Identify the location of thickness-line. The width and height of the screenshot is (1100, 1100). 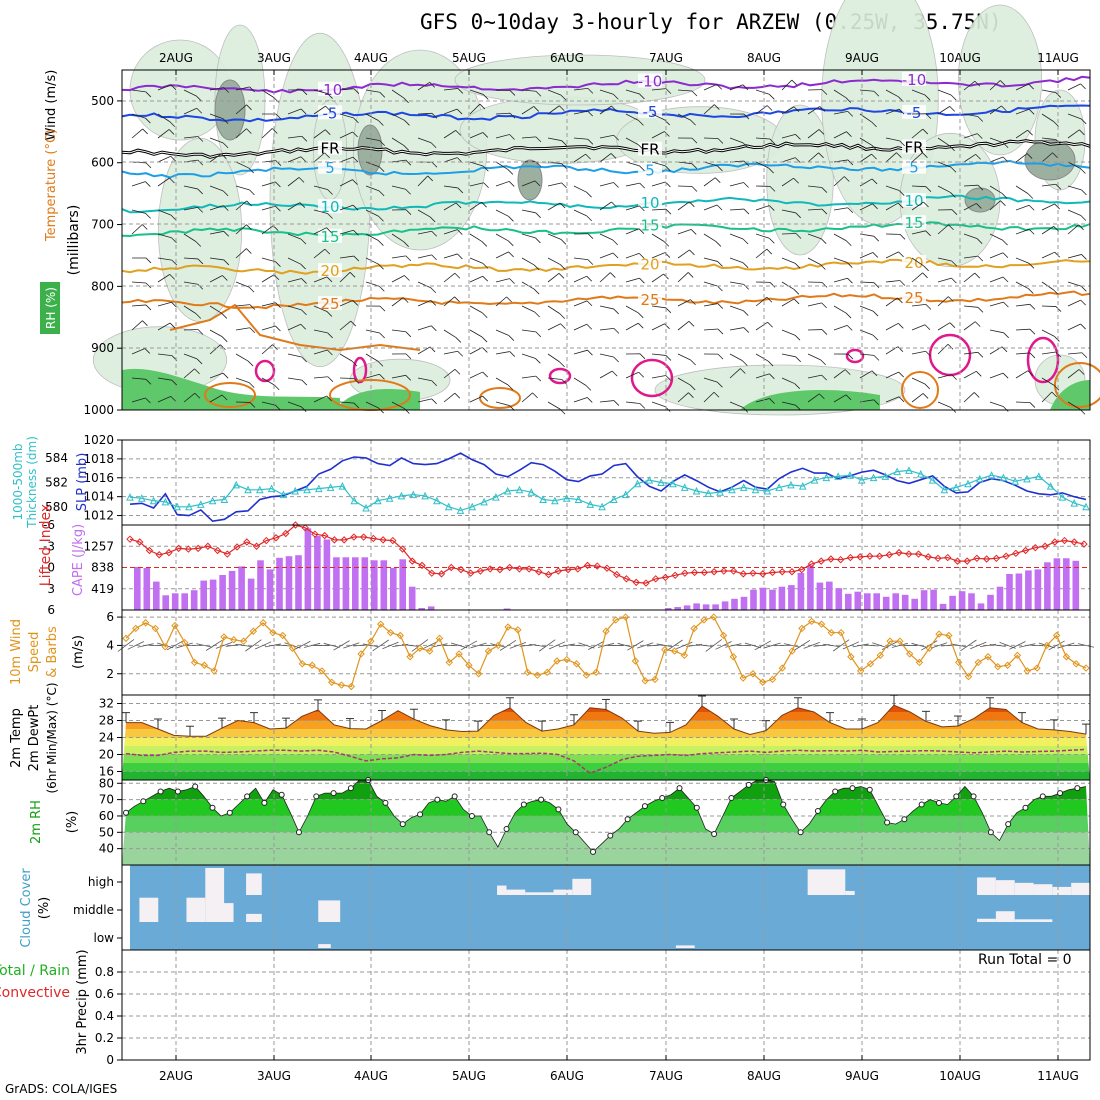
(608, 490).